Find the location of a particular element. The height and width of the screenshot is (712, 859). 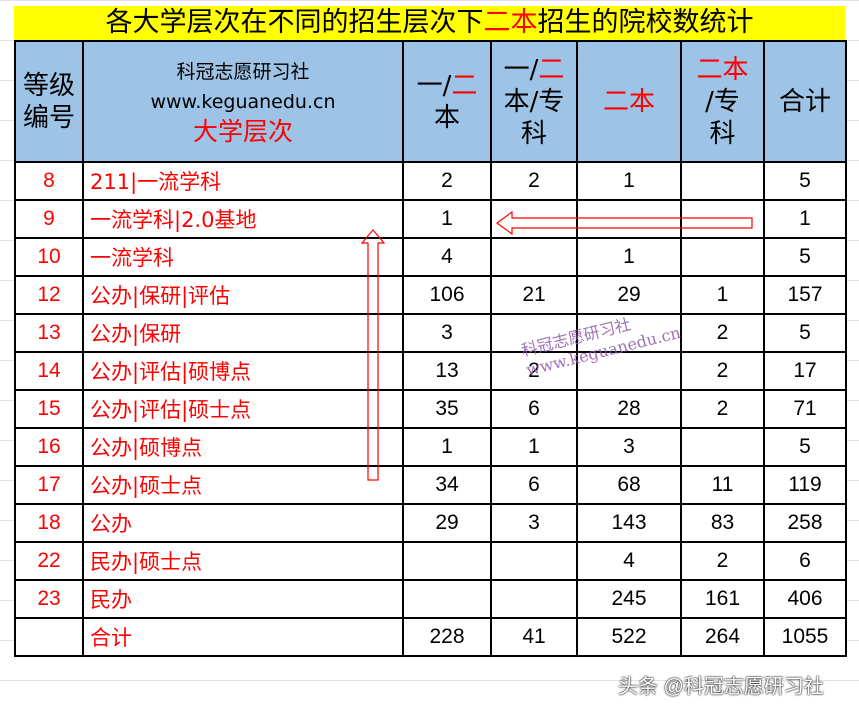

value-cell: 13 is located at coordinates (447, 371).